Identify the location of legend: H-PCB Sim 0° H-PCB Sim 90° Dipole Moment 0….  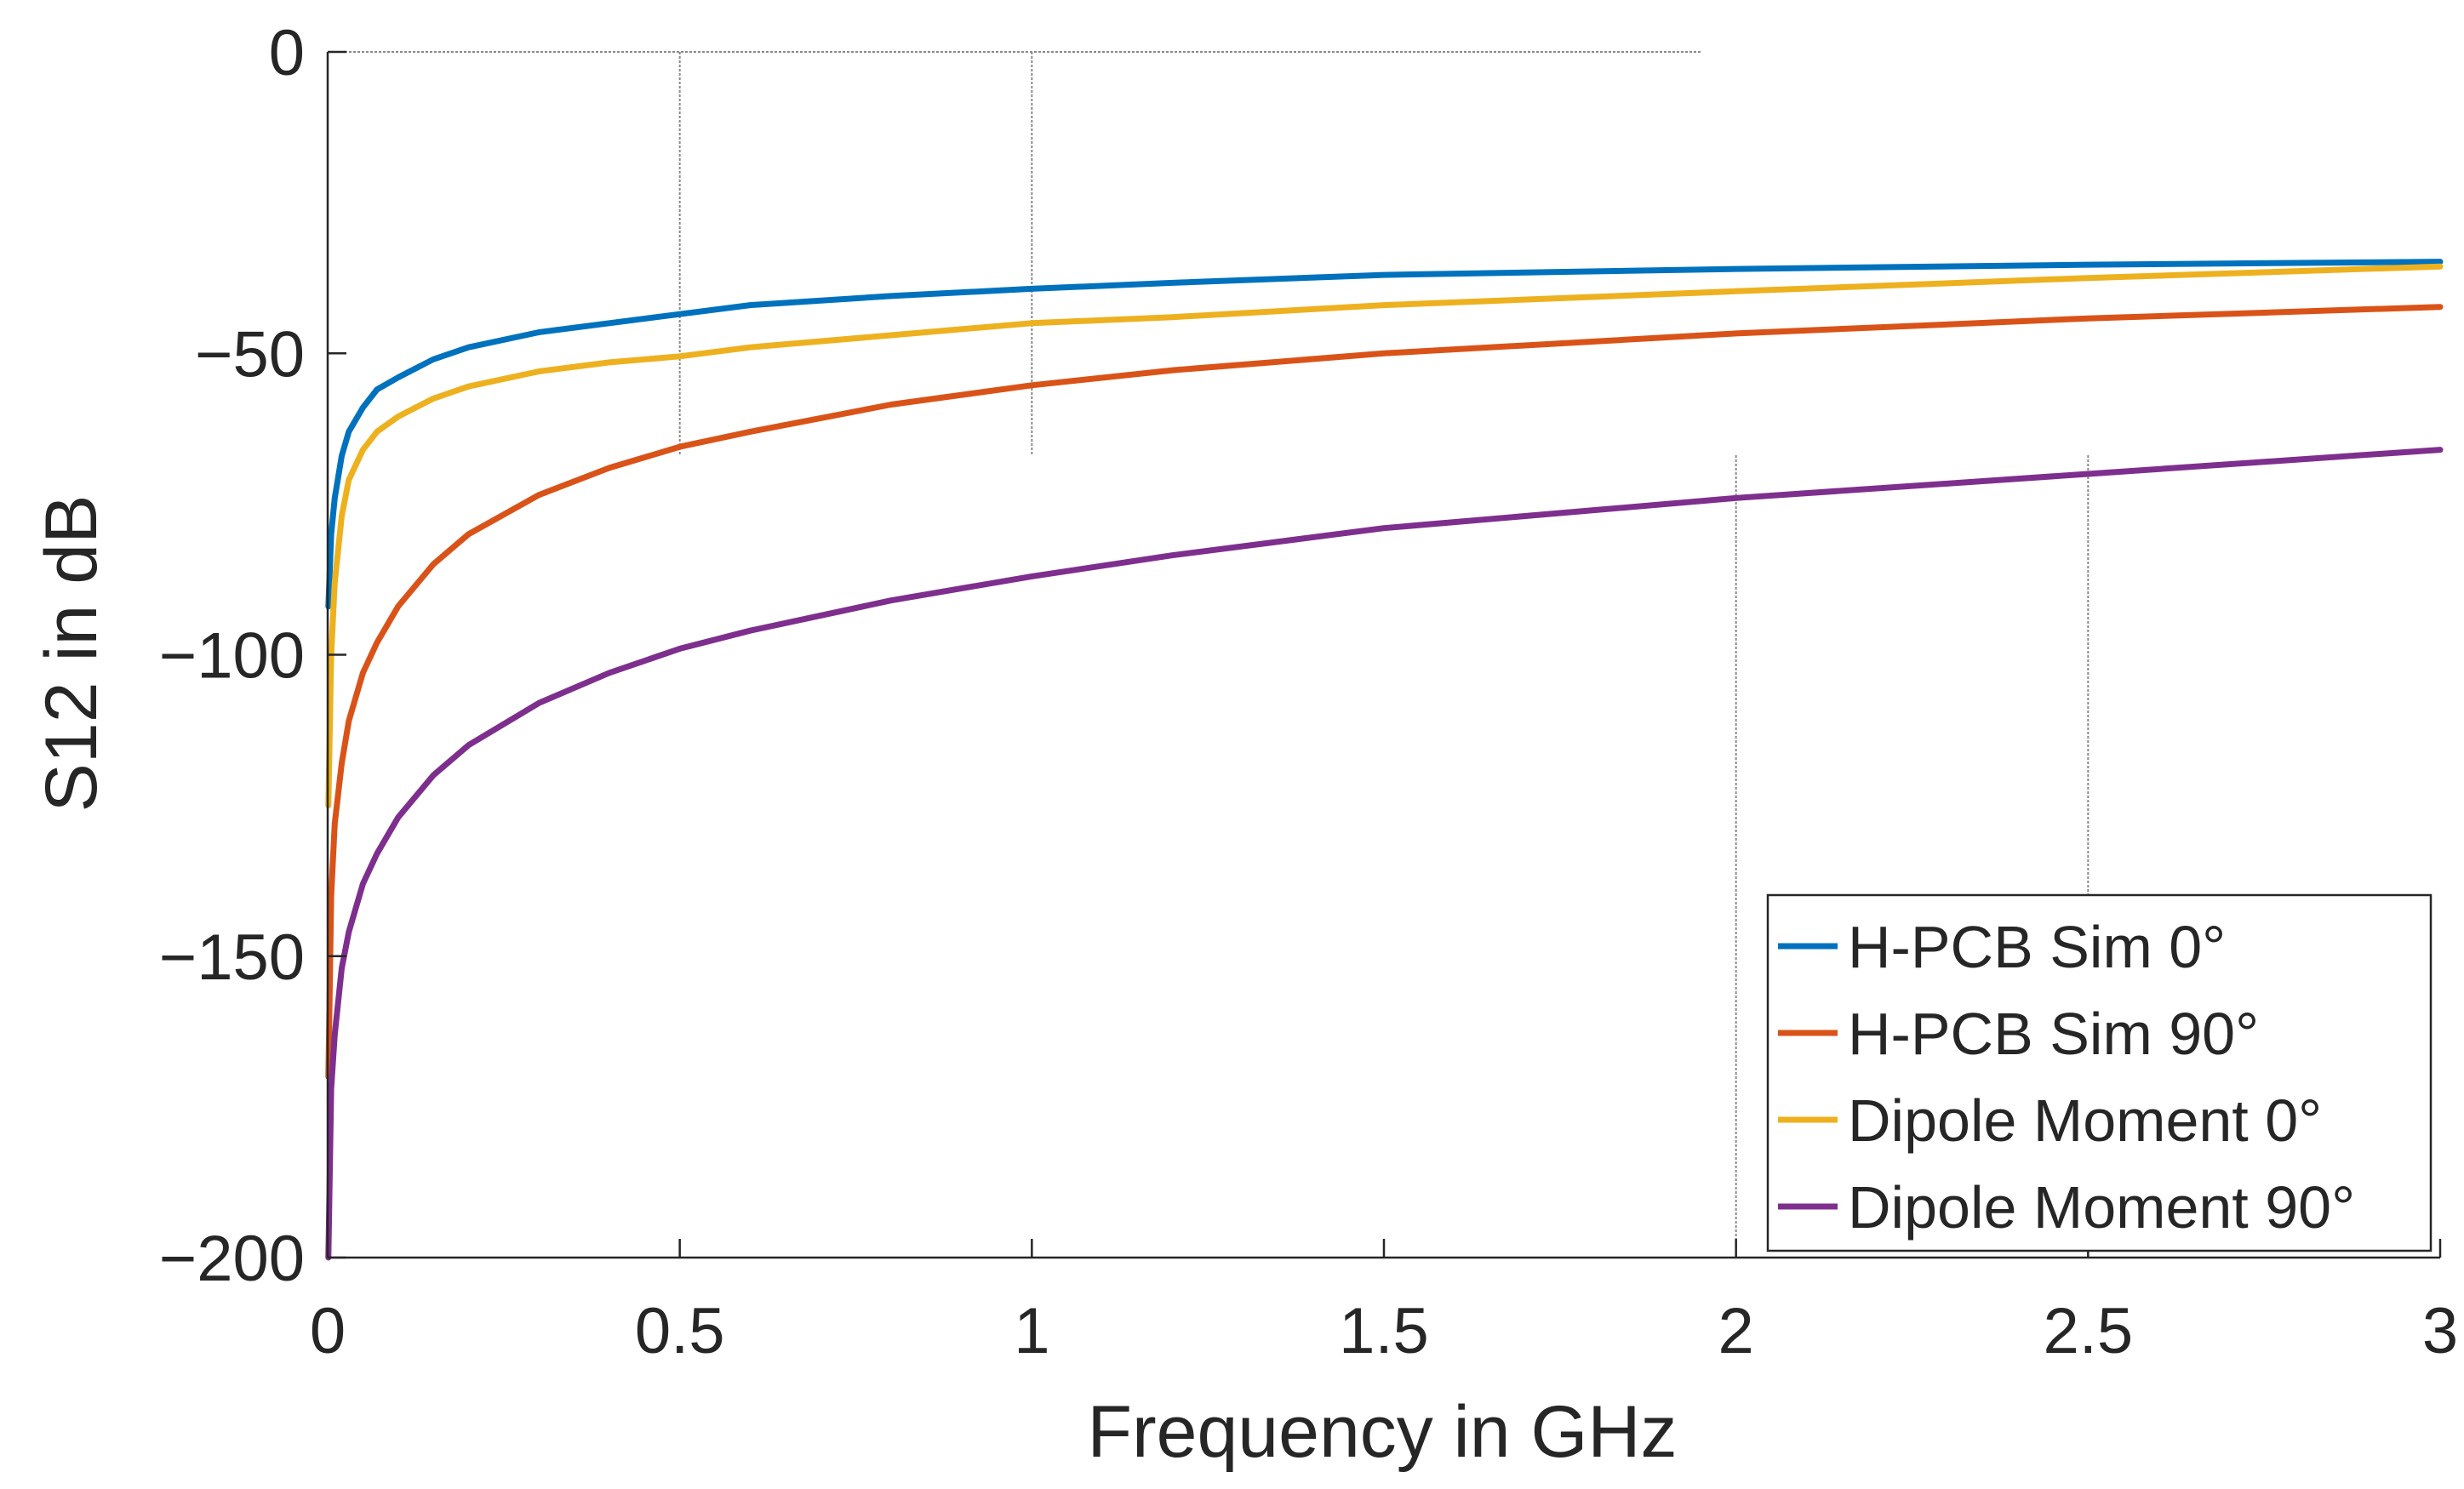
(2099, 1072).